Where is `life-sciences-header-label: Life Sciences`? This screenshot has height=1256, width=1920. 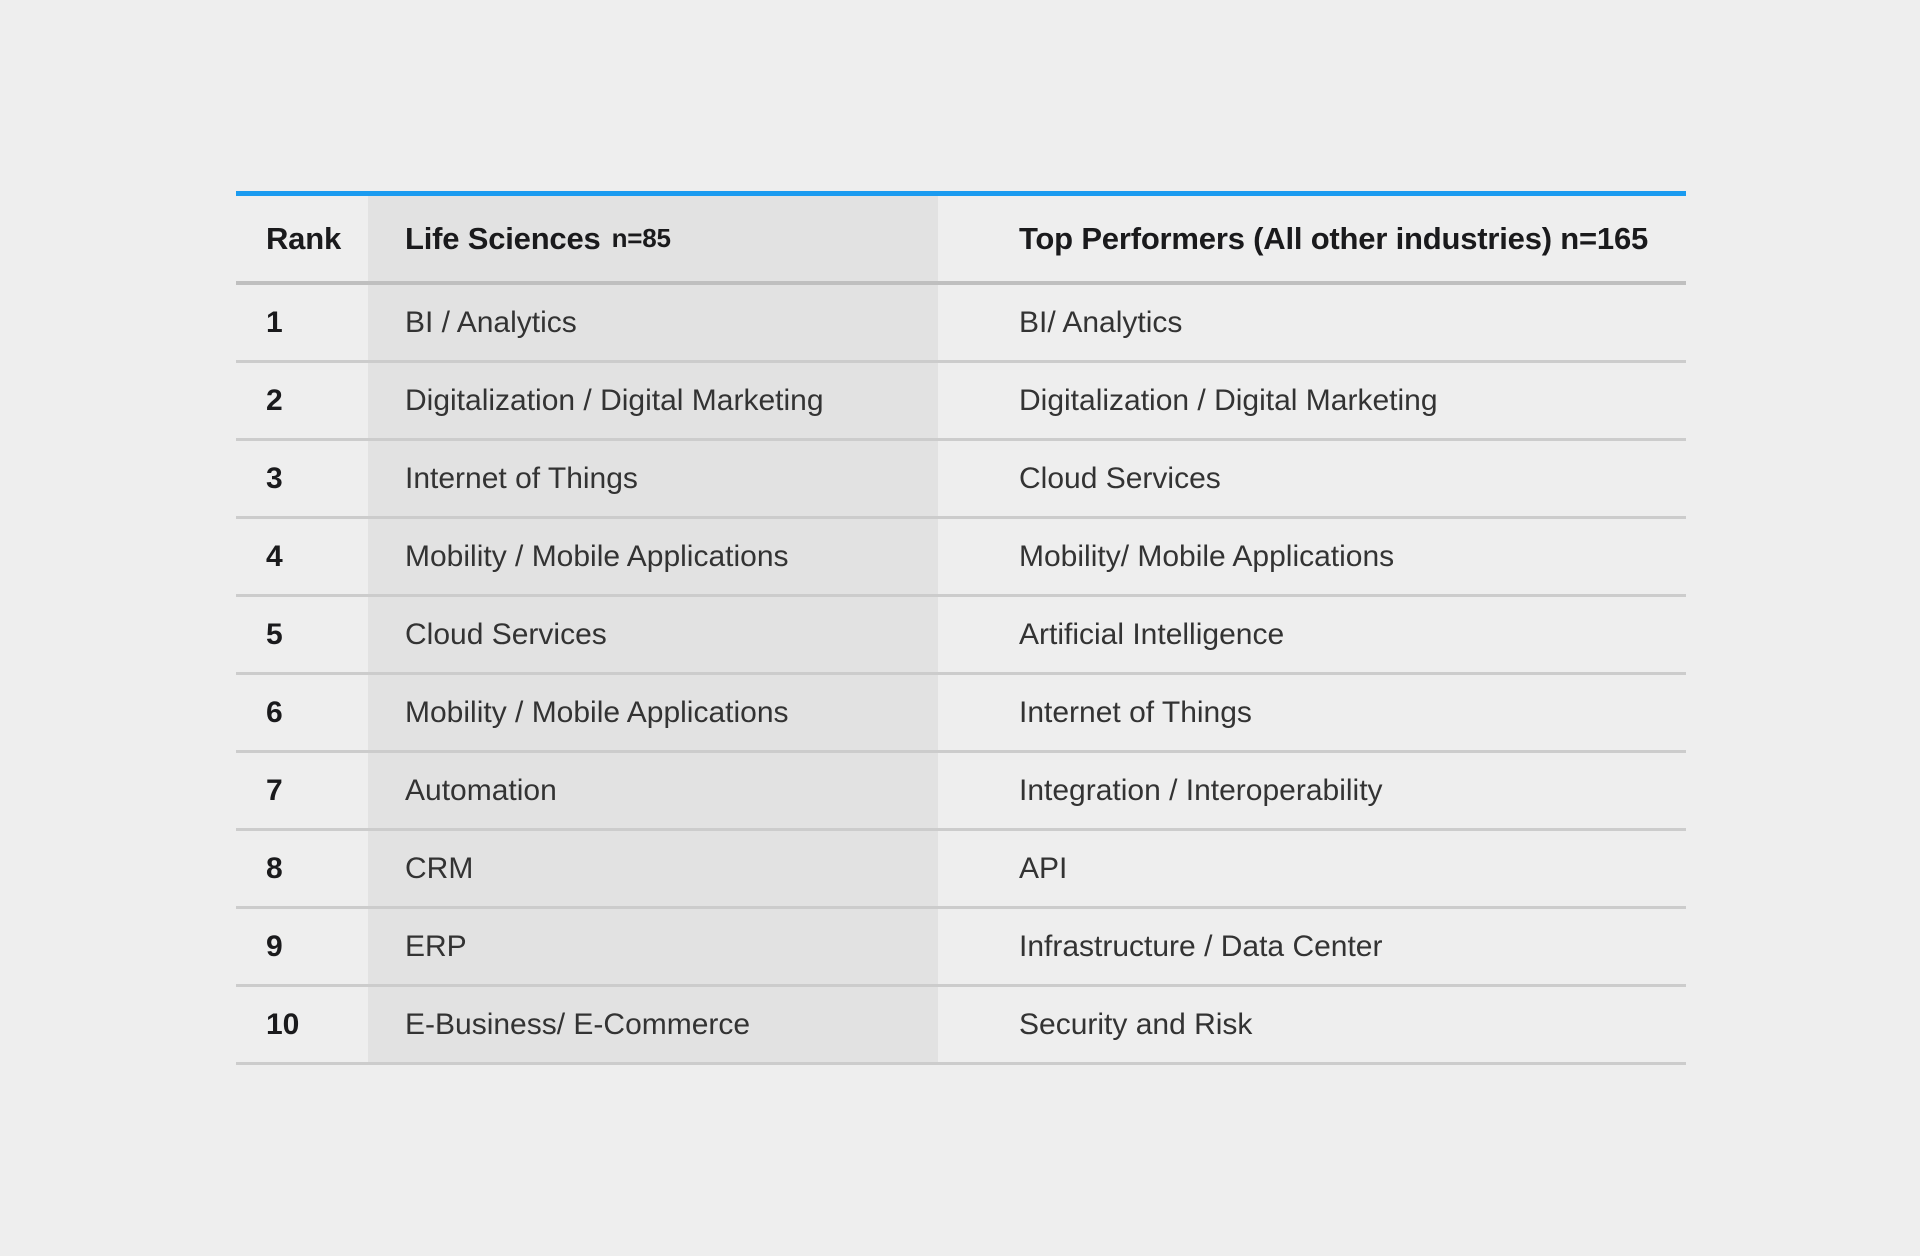
life-sciences-header-label: Life Sciences is located at coordinates (503, 238).